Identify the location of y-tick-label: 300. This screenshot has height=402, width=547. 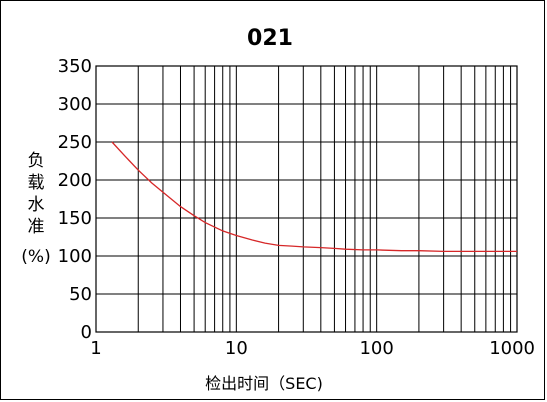
(75, 104).